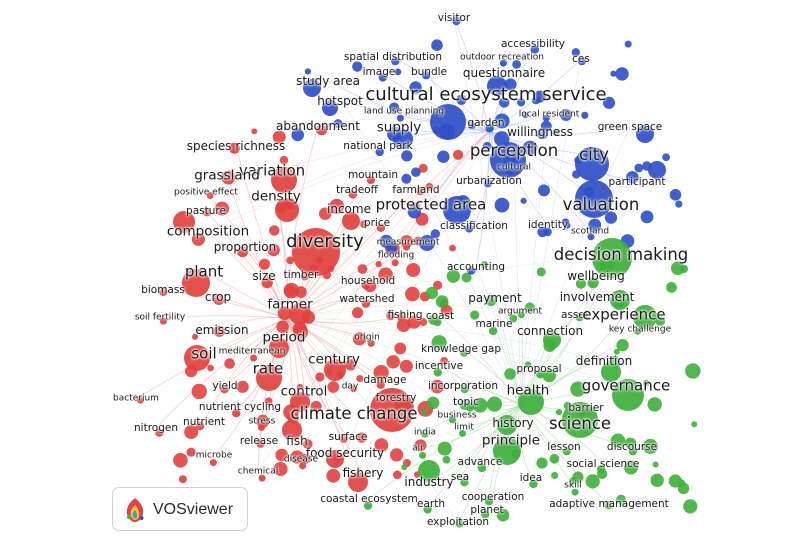  Describe the element at coordinates (493, 331) in the screenshot. I see `term-node-marine` at that location.